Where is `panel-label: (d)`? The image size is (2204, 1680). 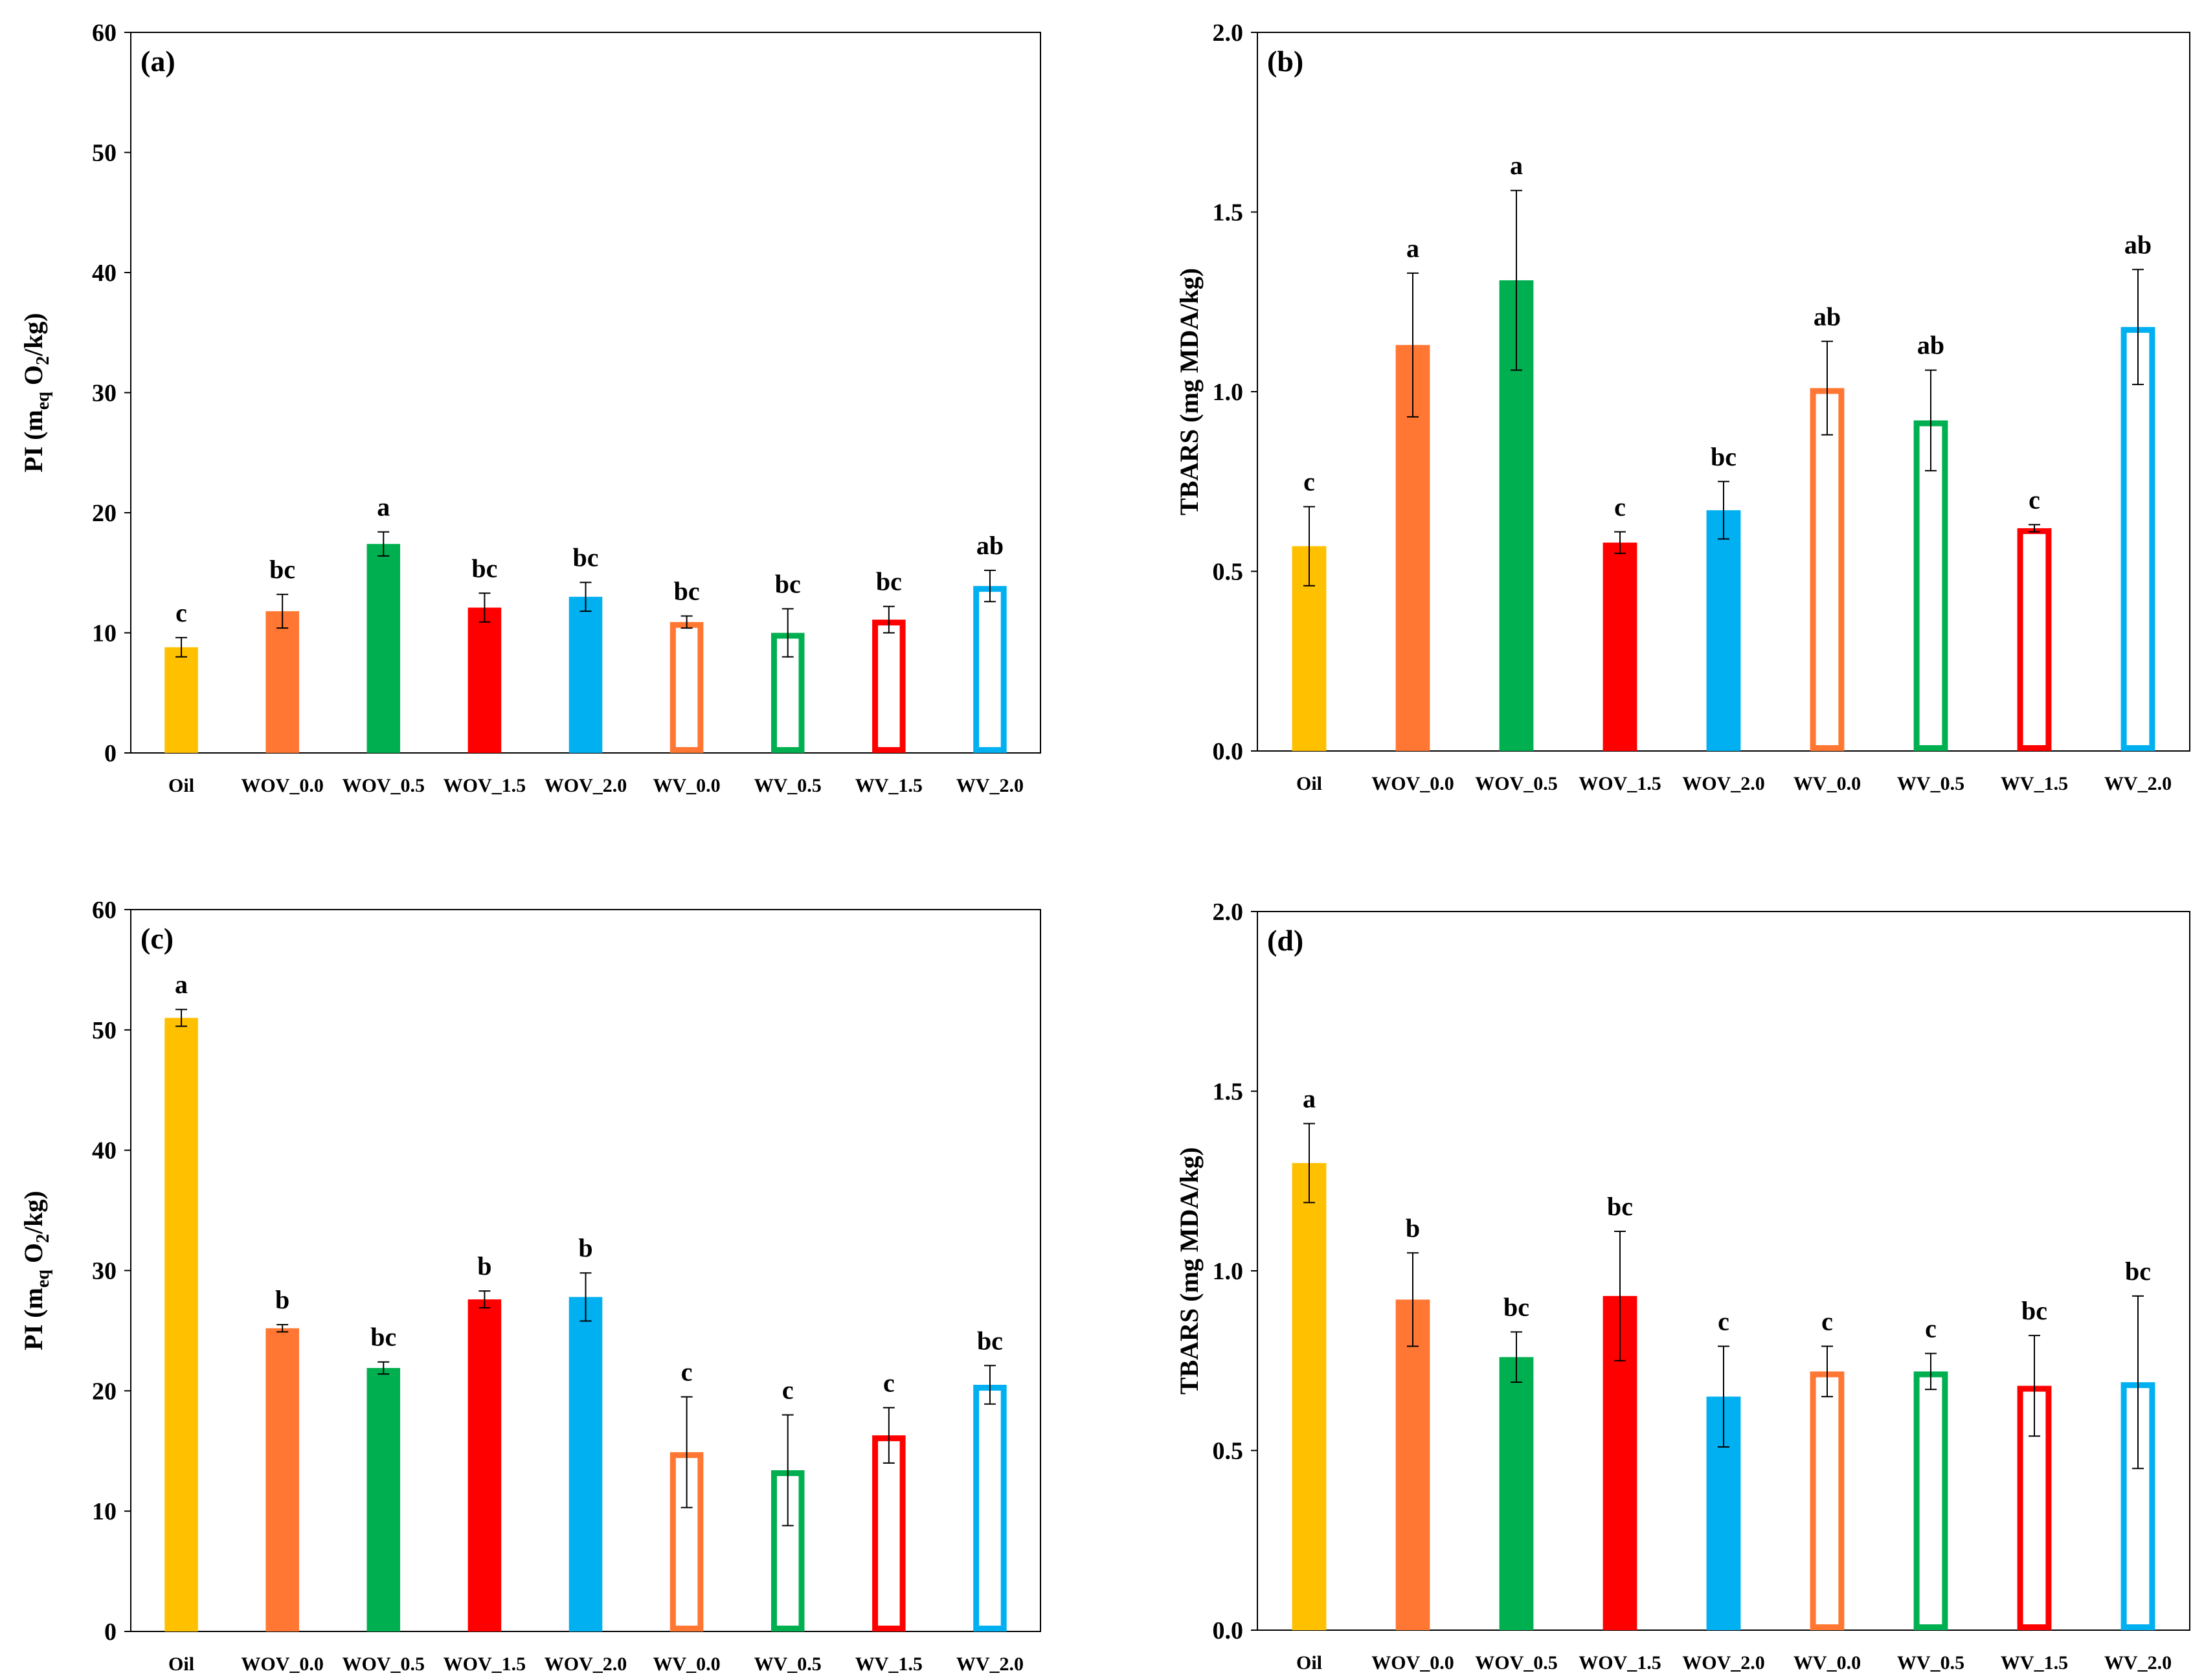
panel-label: (d) is located at coordinates (1285, 940).